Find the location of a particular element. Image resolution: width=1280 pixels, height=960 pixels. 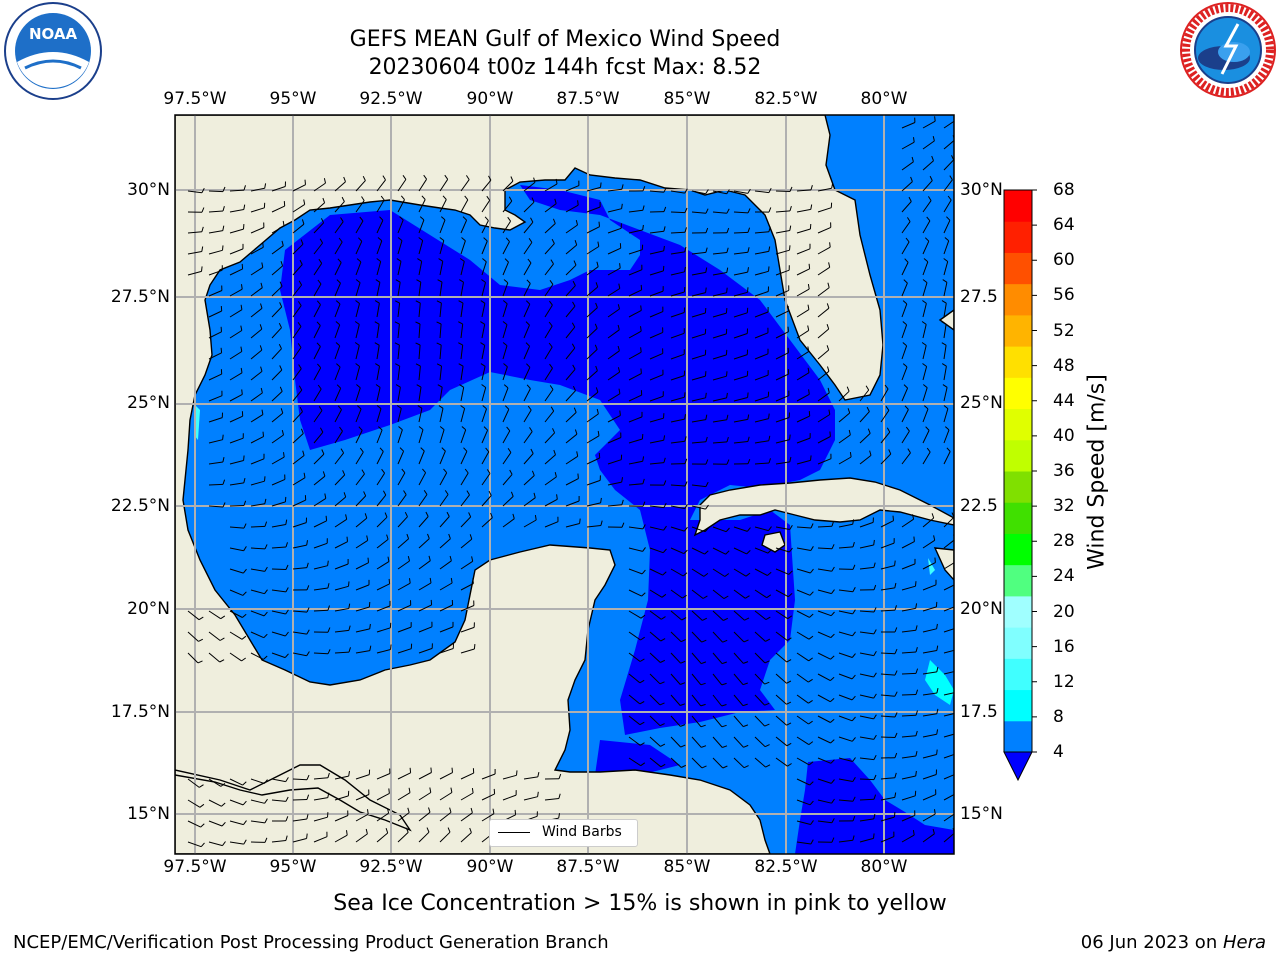

map-subtitle: 20230604 t00z 144h fcst Max: 8.52 is located at coordinates (565, 67).